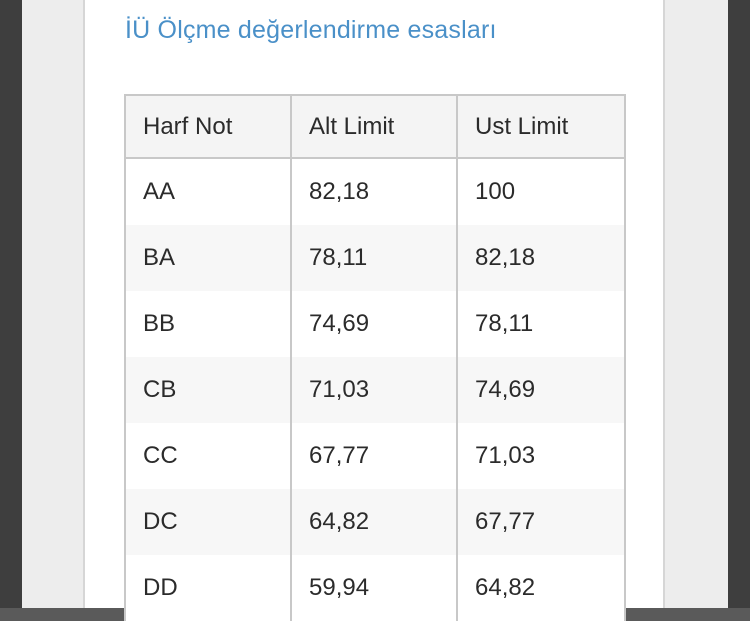  I want to click on cell-lower-limit: 64,82, so click(374, 522).